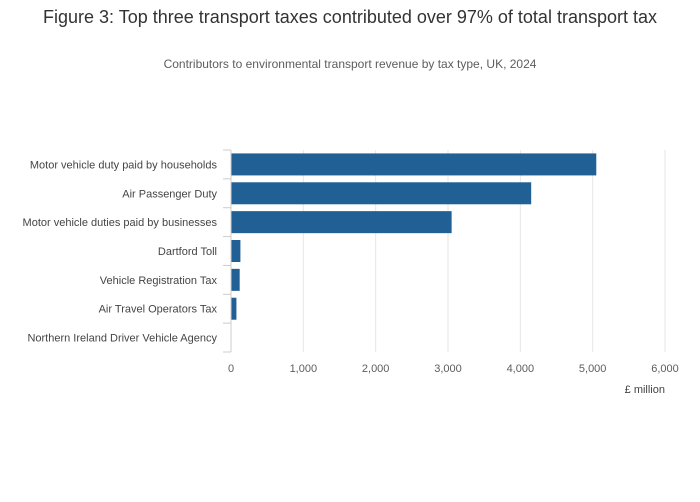 Image resolution: width=700 pixels, height=502 pixels. What do you see at coordinates (304, 369) in the screenshot?
I see `x-tick-label: 1,000` at bounding box center [304, 369].